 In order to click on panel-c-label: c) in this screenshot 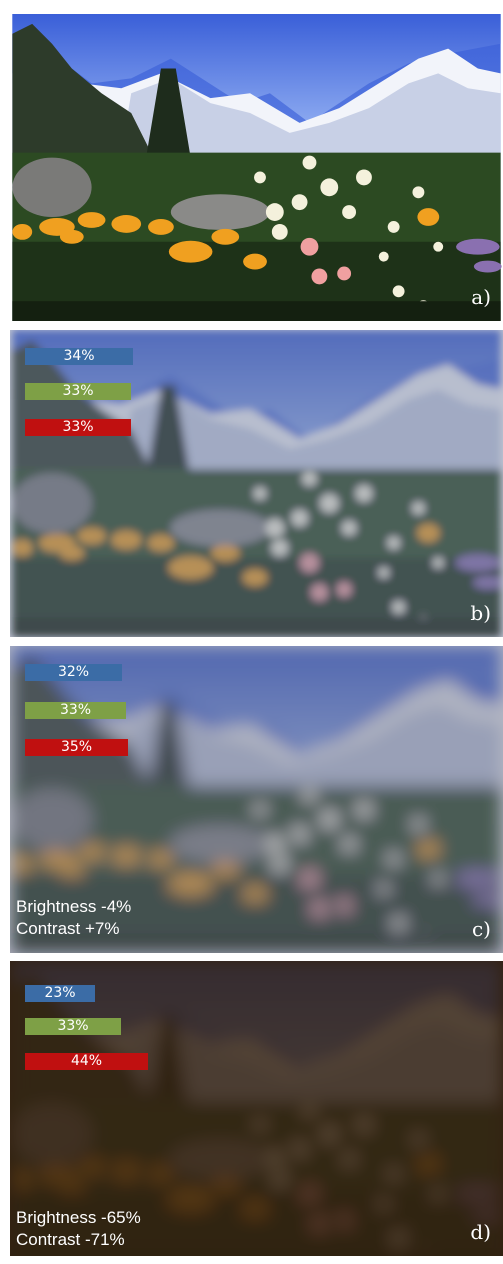, I will do `click(481, 929)`.